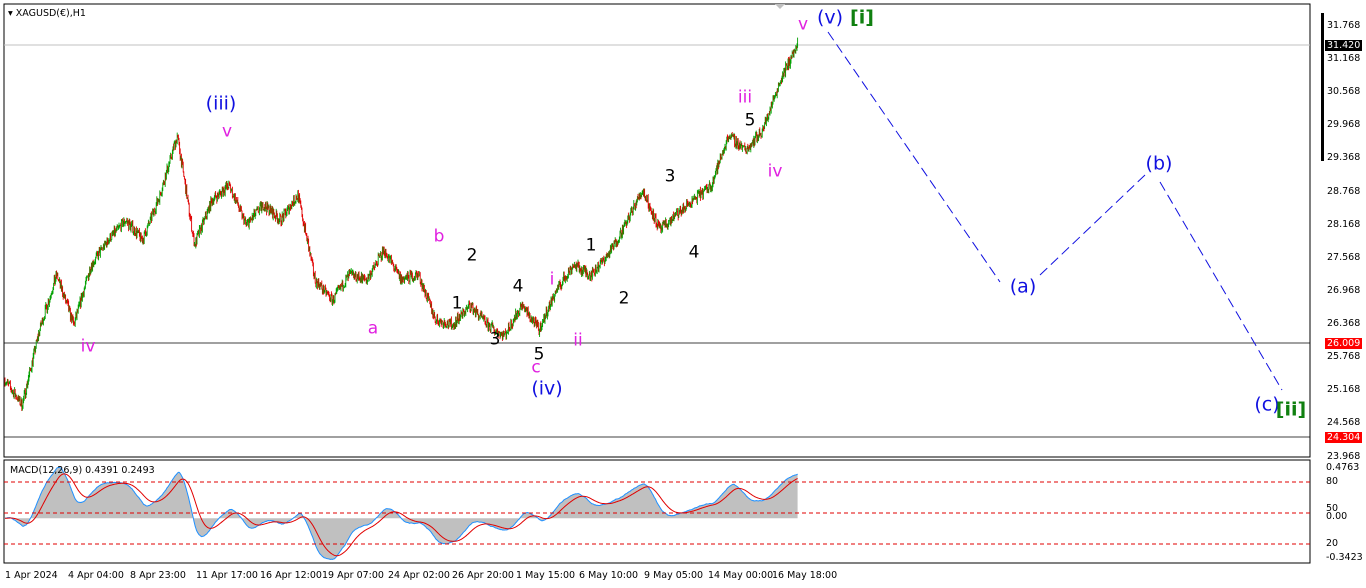  I want to click on chart-title: ▾ XAGUSD(€),H1, so click(47, 13).